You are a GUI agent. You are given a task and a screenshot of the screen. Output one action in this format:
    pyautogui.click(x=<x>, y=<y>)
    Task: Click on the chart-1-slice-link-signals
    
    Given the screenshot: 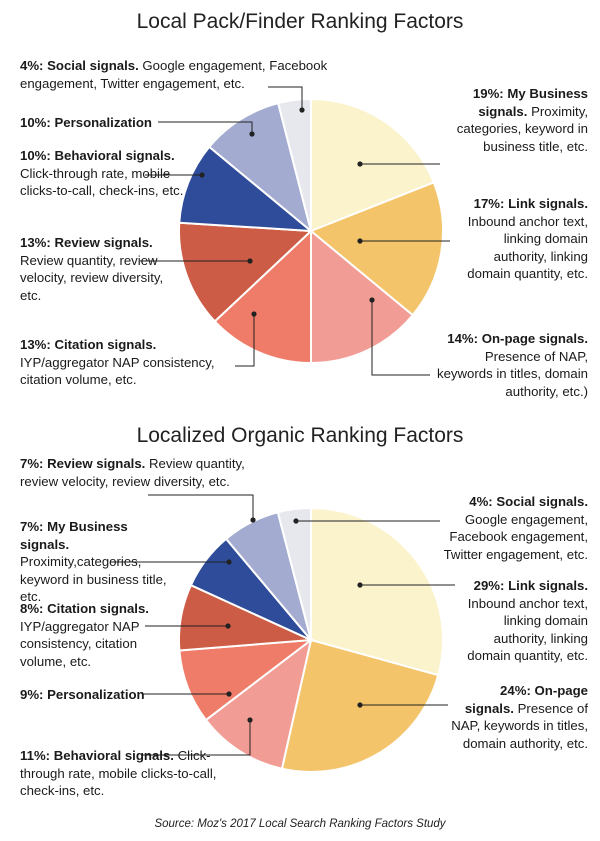 What is the action you would take?
    pyautogui.click(x=376, y=249)
    